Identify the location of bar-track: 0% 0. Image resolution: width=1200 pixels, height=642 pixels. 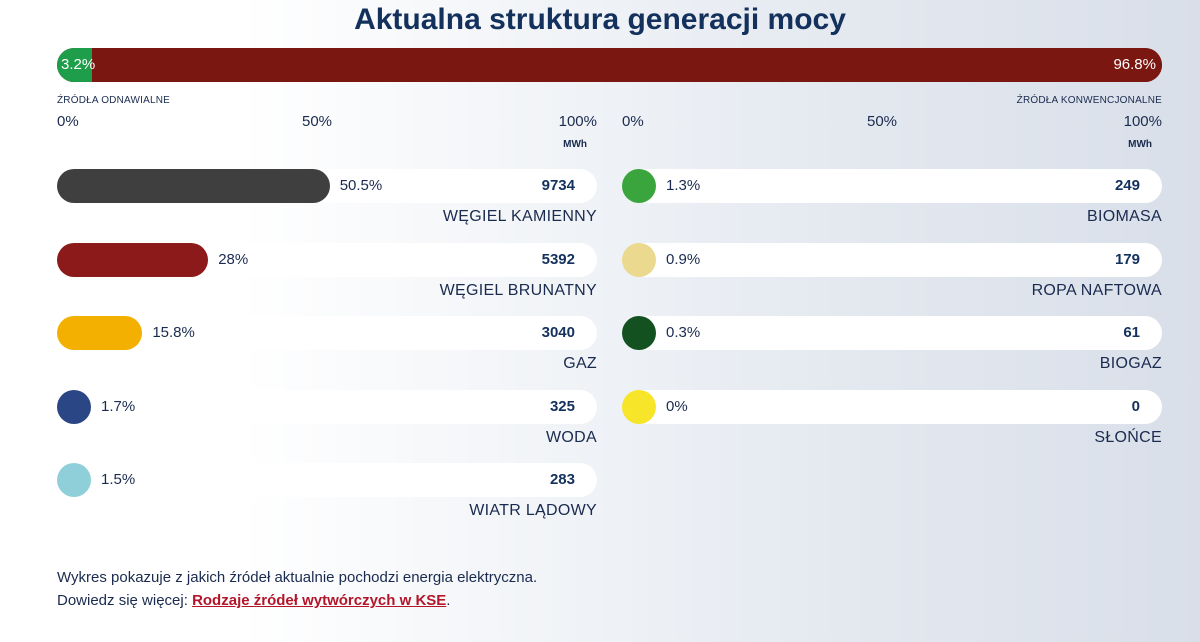
(892, 406).